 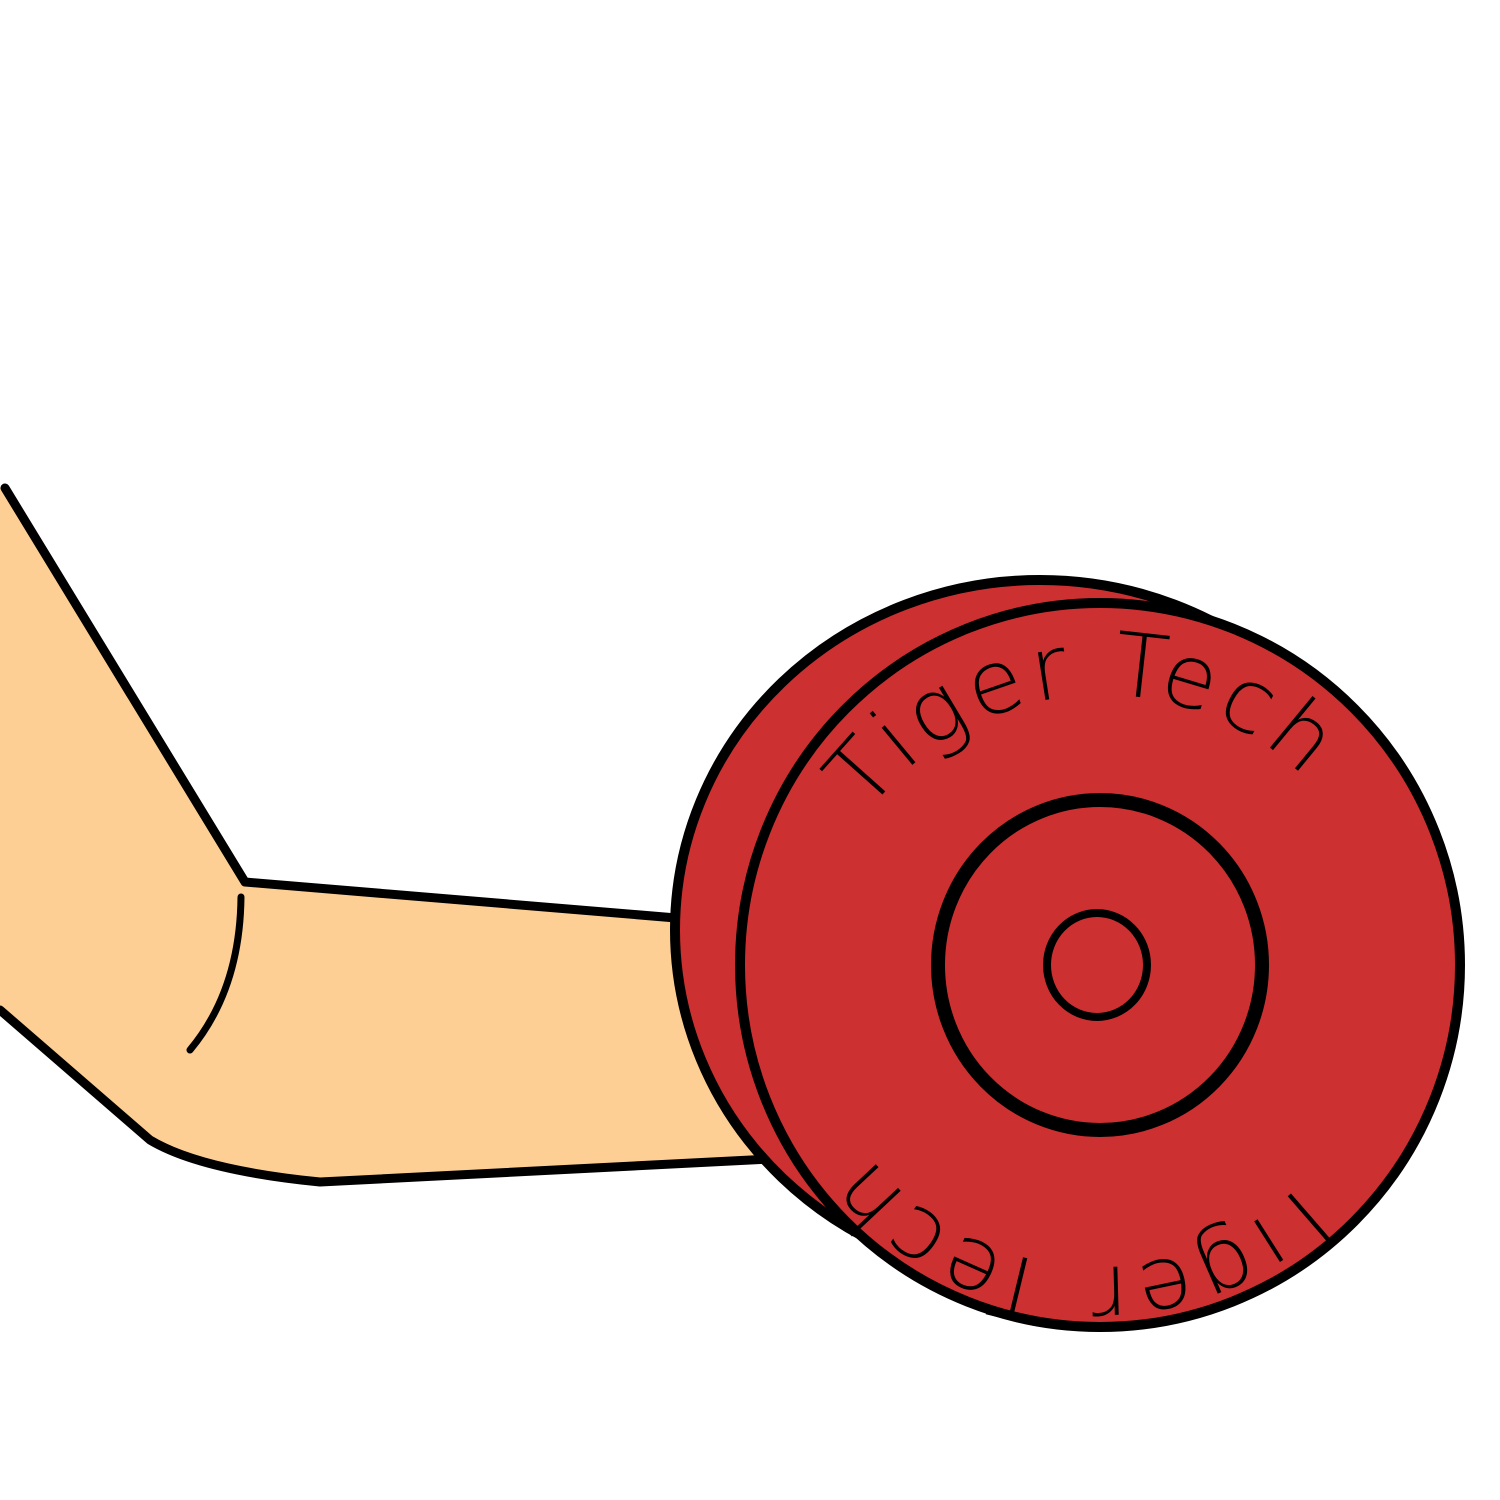 What do you see at coordinates (215, 973) in the screenshot?
I see `elbow-crease` at bounding box center [215, 973].